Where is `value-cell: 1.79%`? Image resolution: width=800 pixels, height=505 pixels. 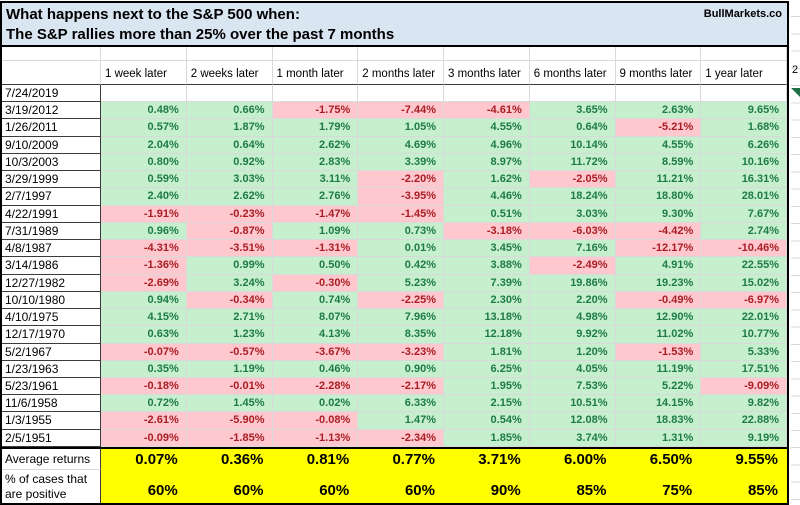 value-cell: 1.79% is located at coordinates (315, 128).